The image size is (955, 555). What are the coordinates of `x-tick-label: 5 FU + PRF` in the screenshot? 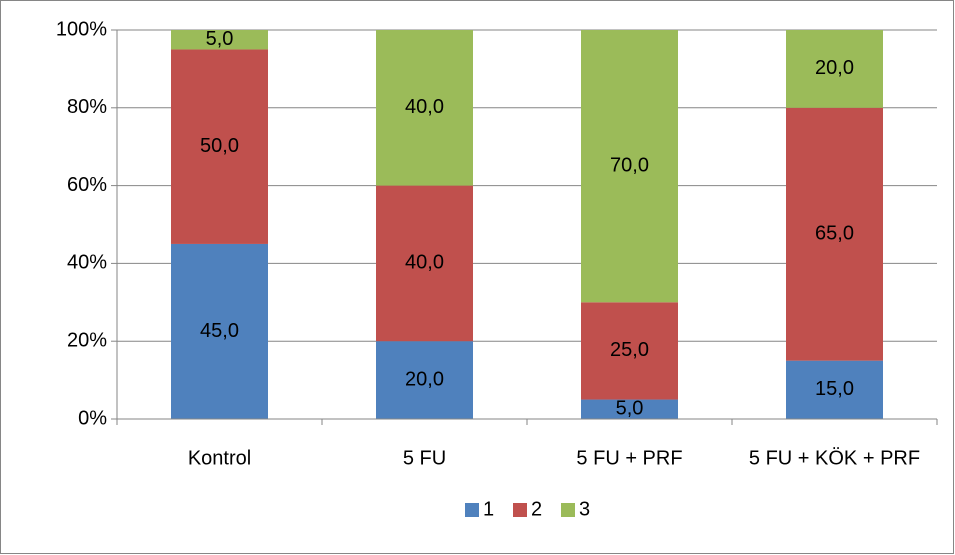 It's located at (629, 458).